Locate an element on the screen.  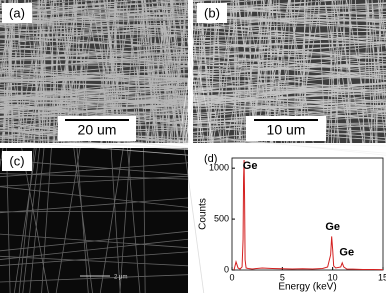
panel-label: (b) is located at coordinates (212, 12).